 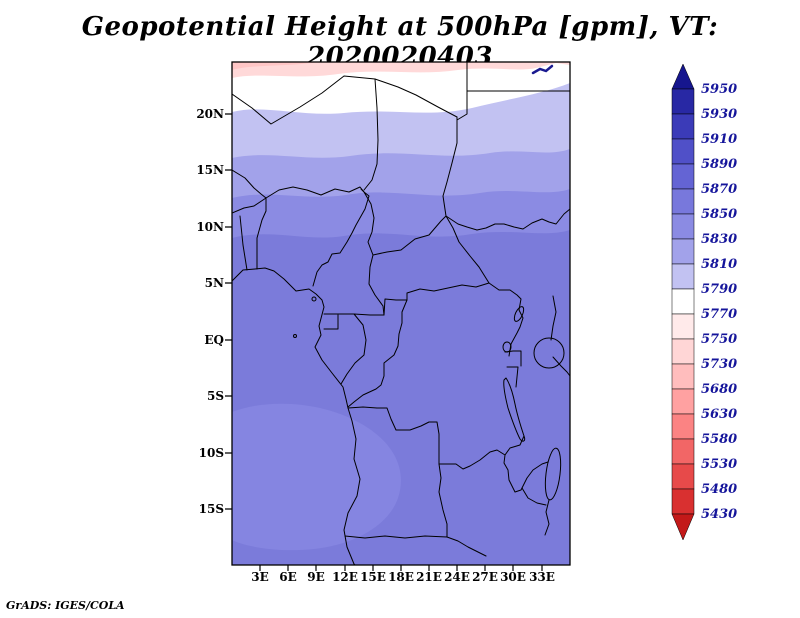 What do you see at coordinates (415, 481) in the screenshot?
I see `angola-borders` at bounding box center [415, 481].